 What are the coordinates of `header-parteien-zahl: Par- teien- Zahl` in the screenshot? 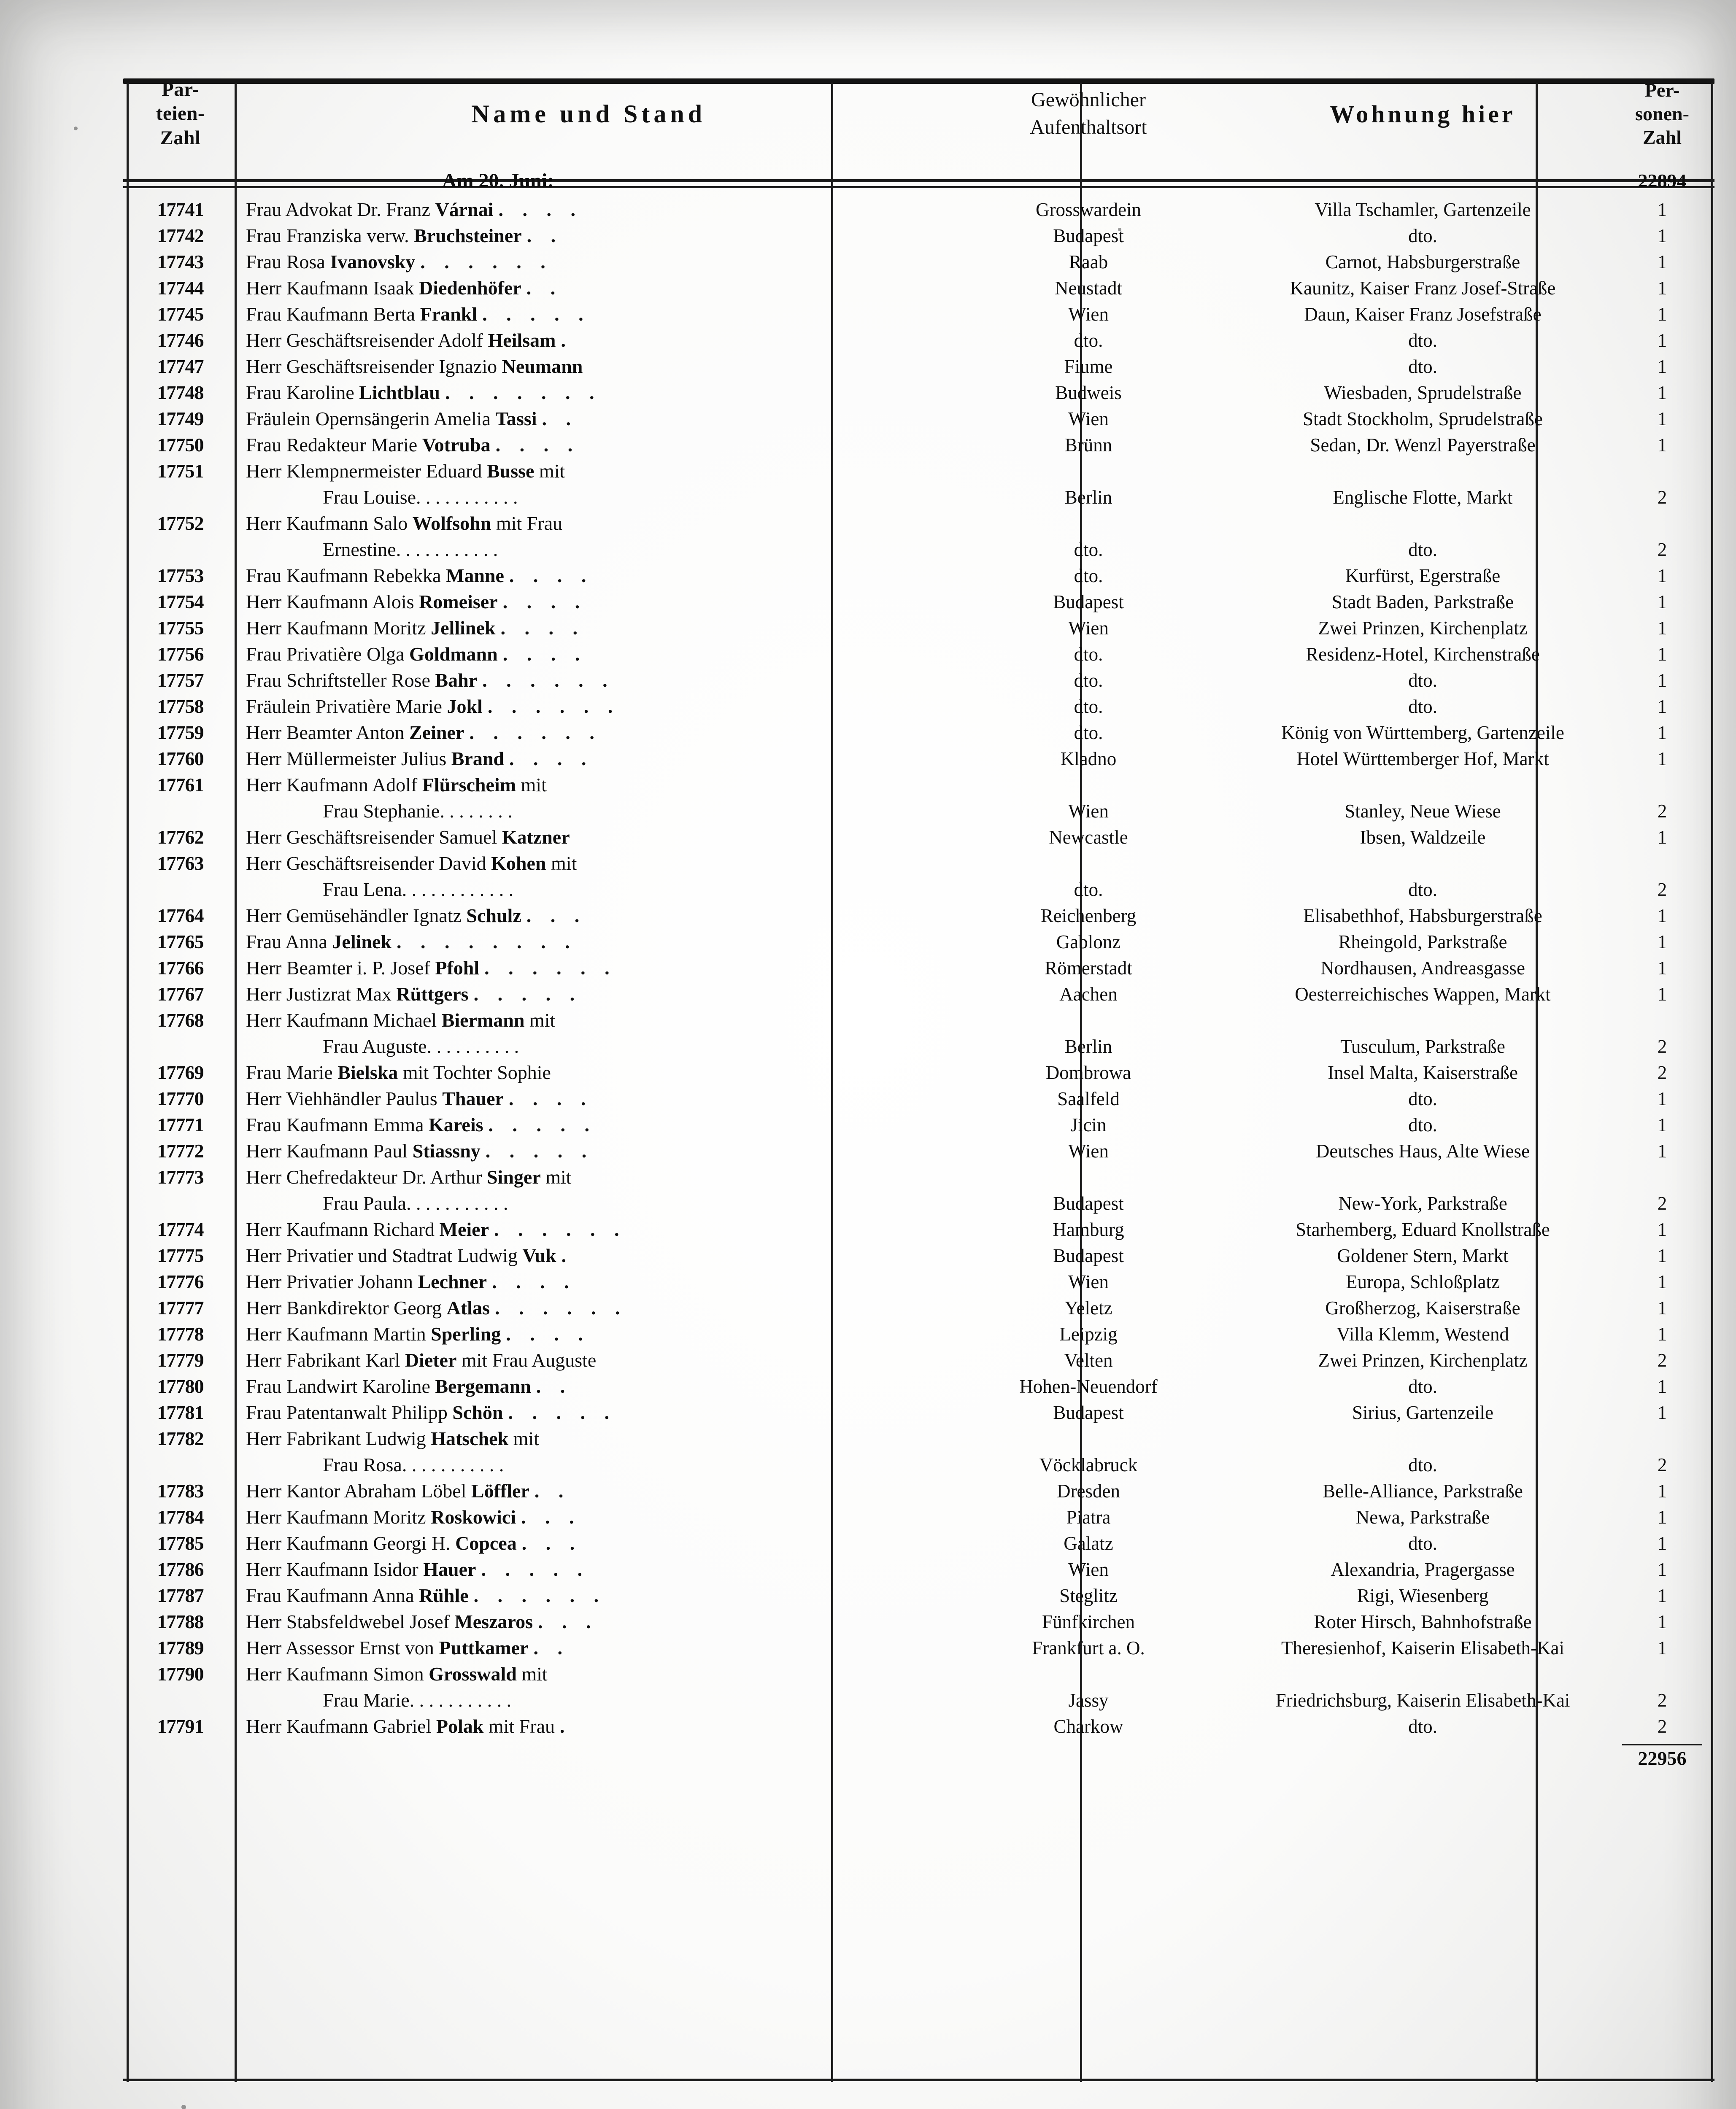 It's located at (180, 114).